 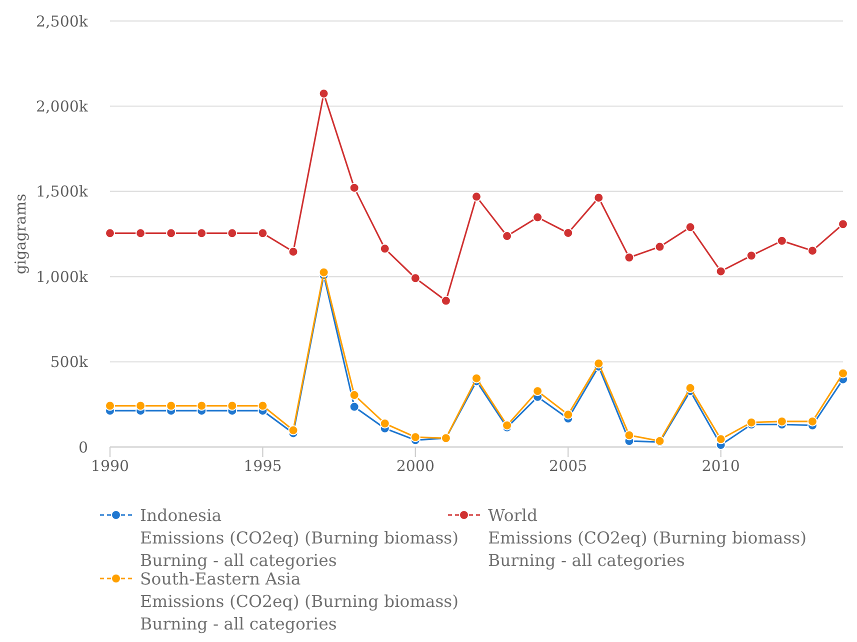 I want to click on y-tick-label: 500k, so click(x=69, y=362).